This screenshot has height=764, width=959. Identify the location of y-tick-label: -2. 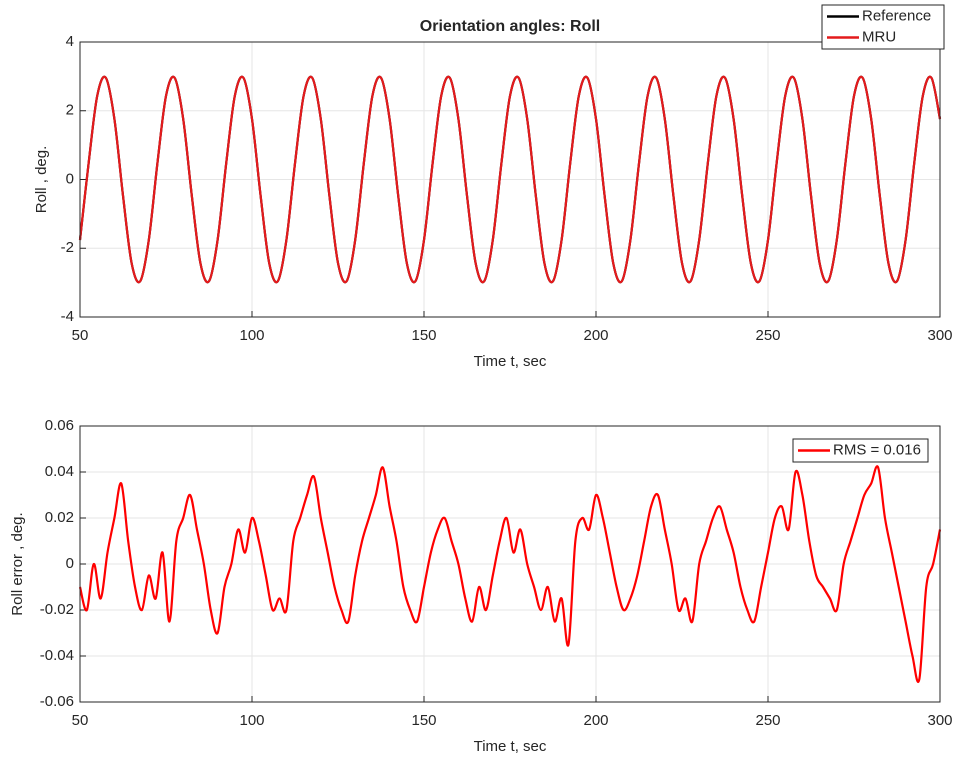
(67, 247).